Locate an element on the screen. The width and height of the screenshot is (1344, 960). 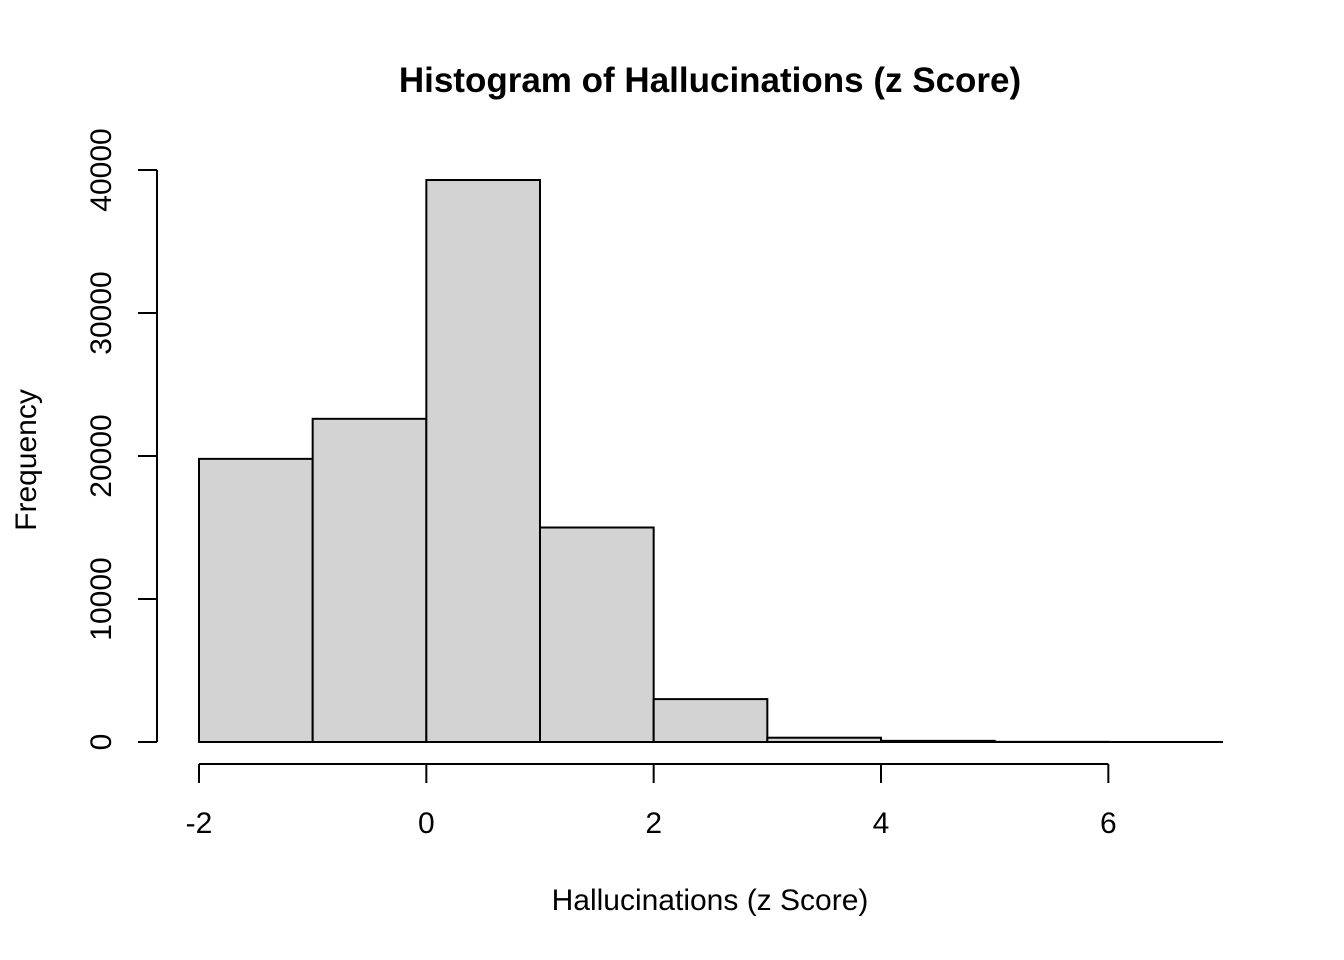
x-tick-label: 6 is located at coordinates (1108, 823).